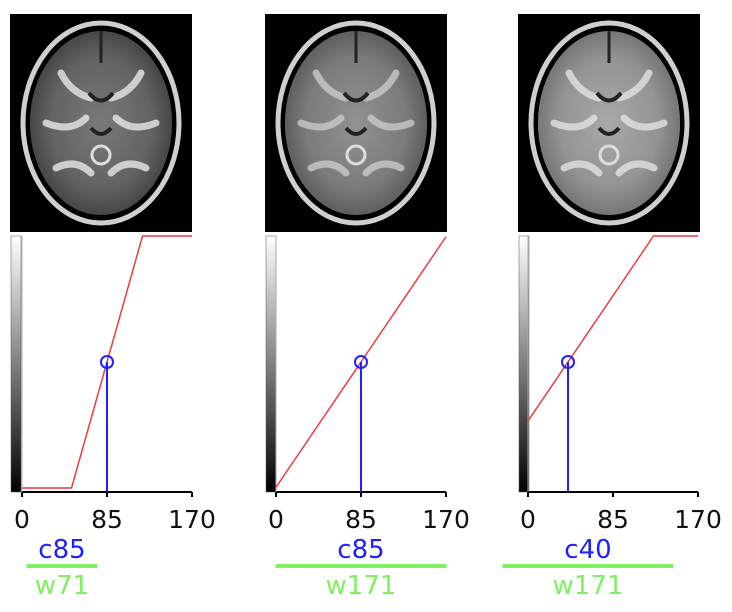 The image size is (732, 612). I want to click on width-label: w71, so click(62, 586).